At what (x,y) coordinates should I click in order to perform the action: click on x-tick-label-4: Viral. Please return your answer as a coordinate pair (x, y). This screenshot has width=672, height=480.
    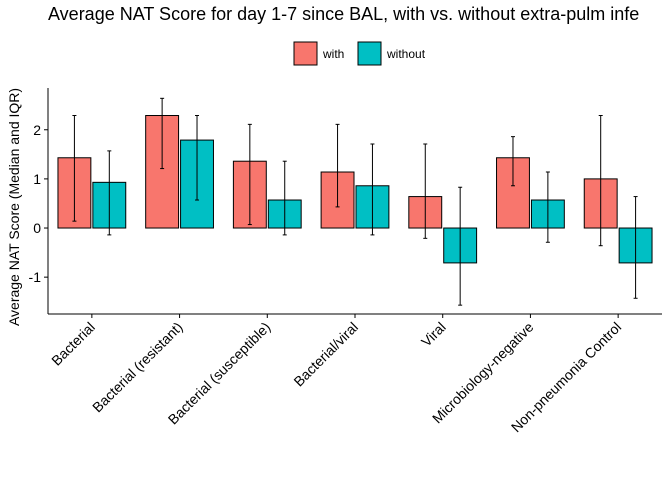
    Looking at the image, I should click on (433, 334).